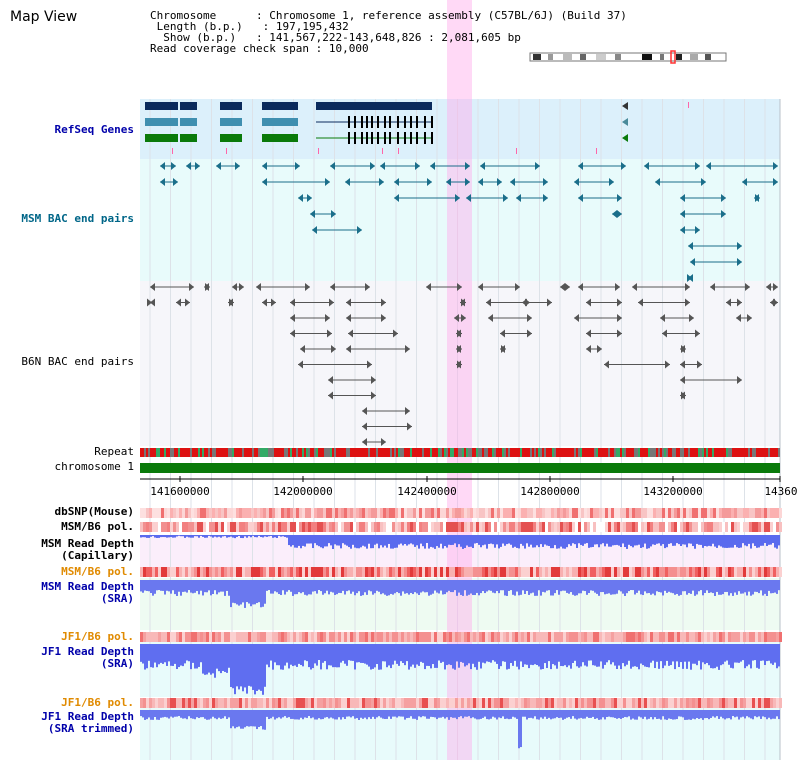 This screenshot has width=800, height=760. Describe the element at coordinates (367, 138) in the screenshot. I see `refseq-exon` at that location.